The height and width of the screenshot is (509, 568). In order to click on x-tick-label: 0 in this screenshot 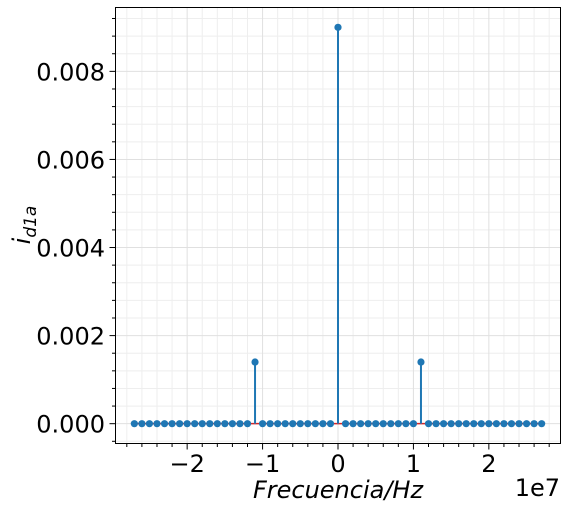, I will do `click(337, 464)`.